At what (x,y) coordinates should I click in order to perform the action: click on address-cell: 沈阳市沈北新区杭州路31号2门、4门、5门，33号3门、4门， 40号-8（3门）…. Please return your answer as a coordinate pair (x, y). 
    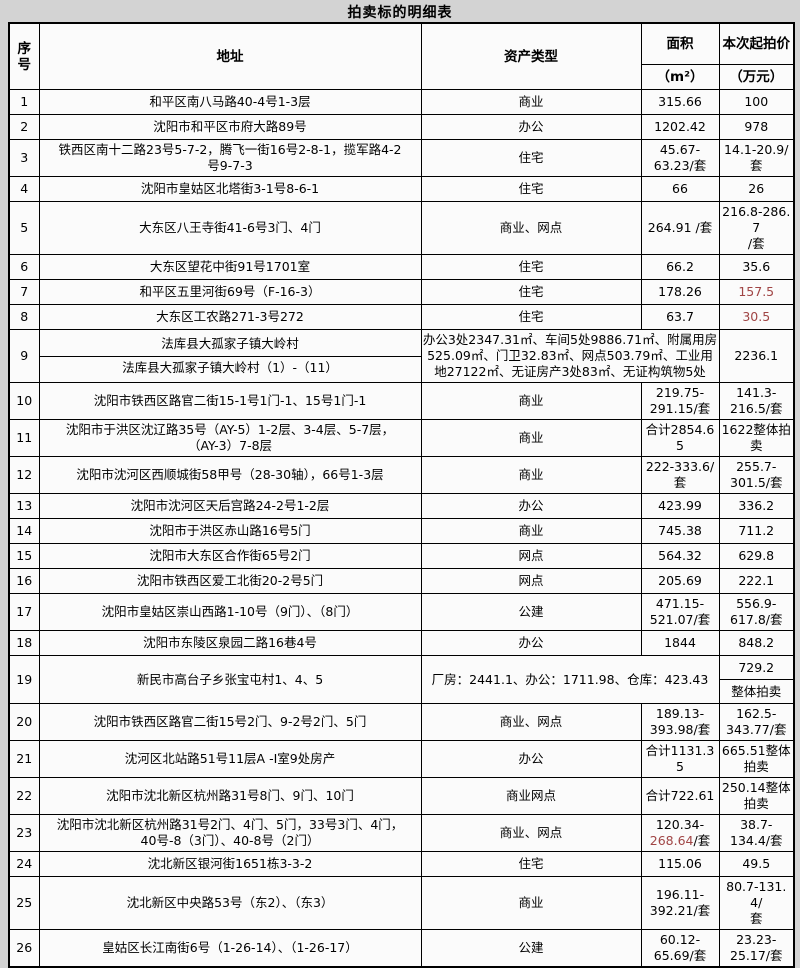
    Looking at the image, I should click on (230, 833).